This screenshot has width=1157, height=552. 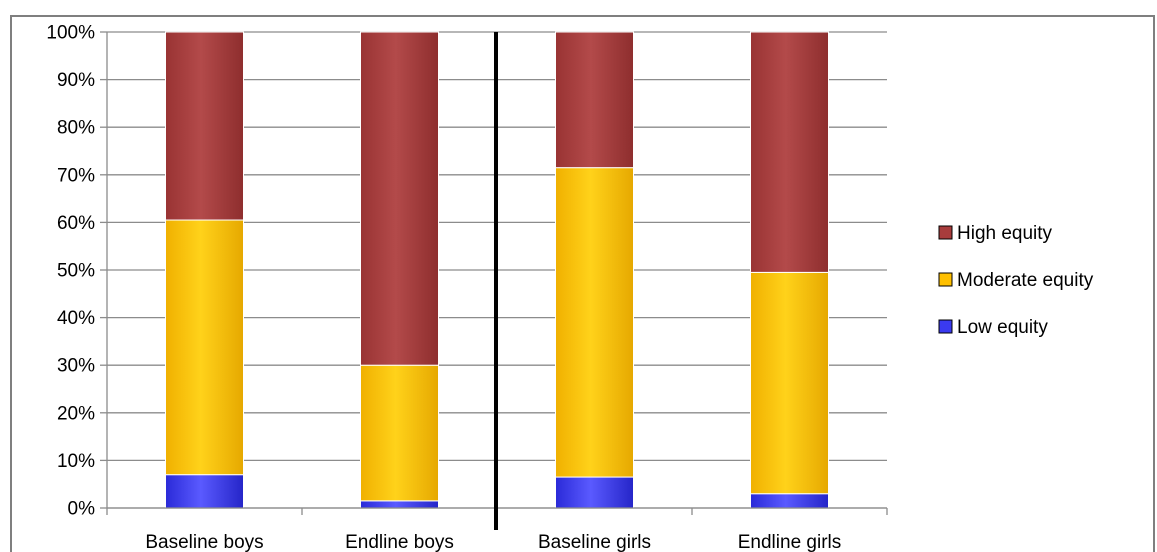 I want to click on y-tick-label: 10%, so click(x=76, y=461).